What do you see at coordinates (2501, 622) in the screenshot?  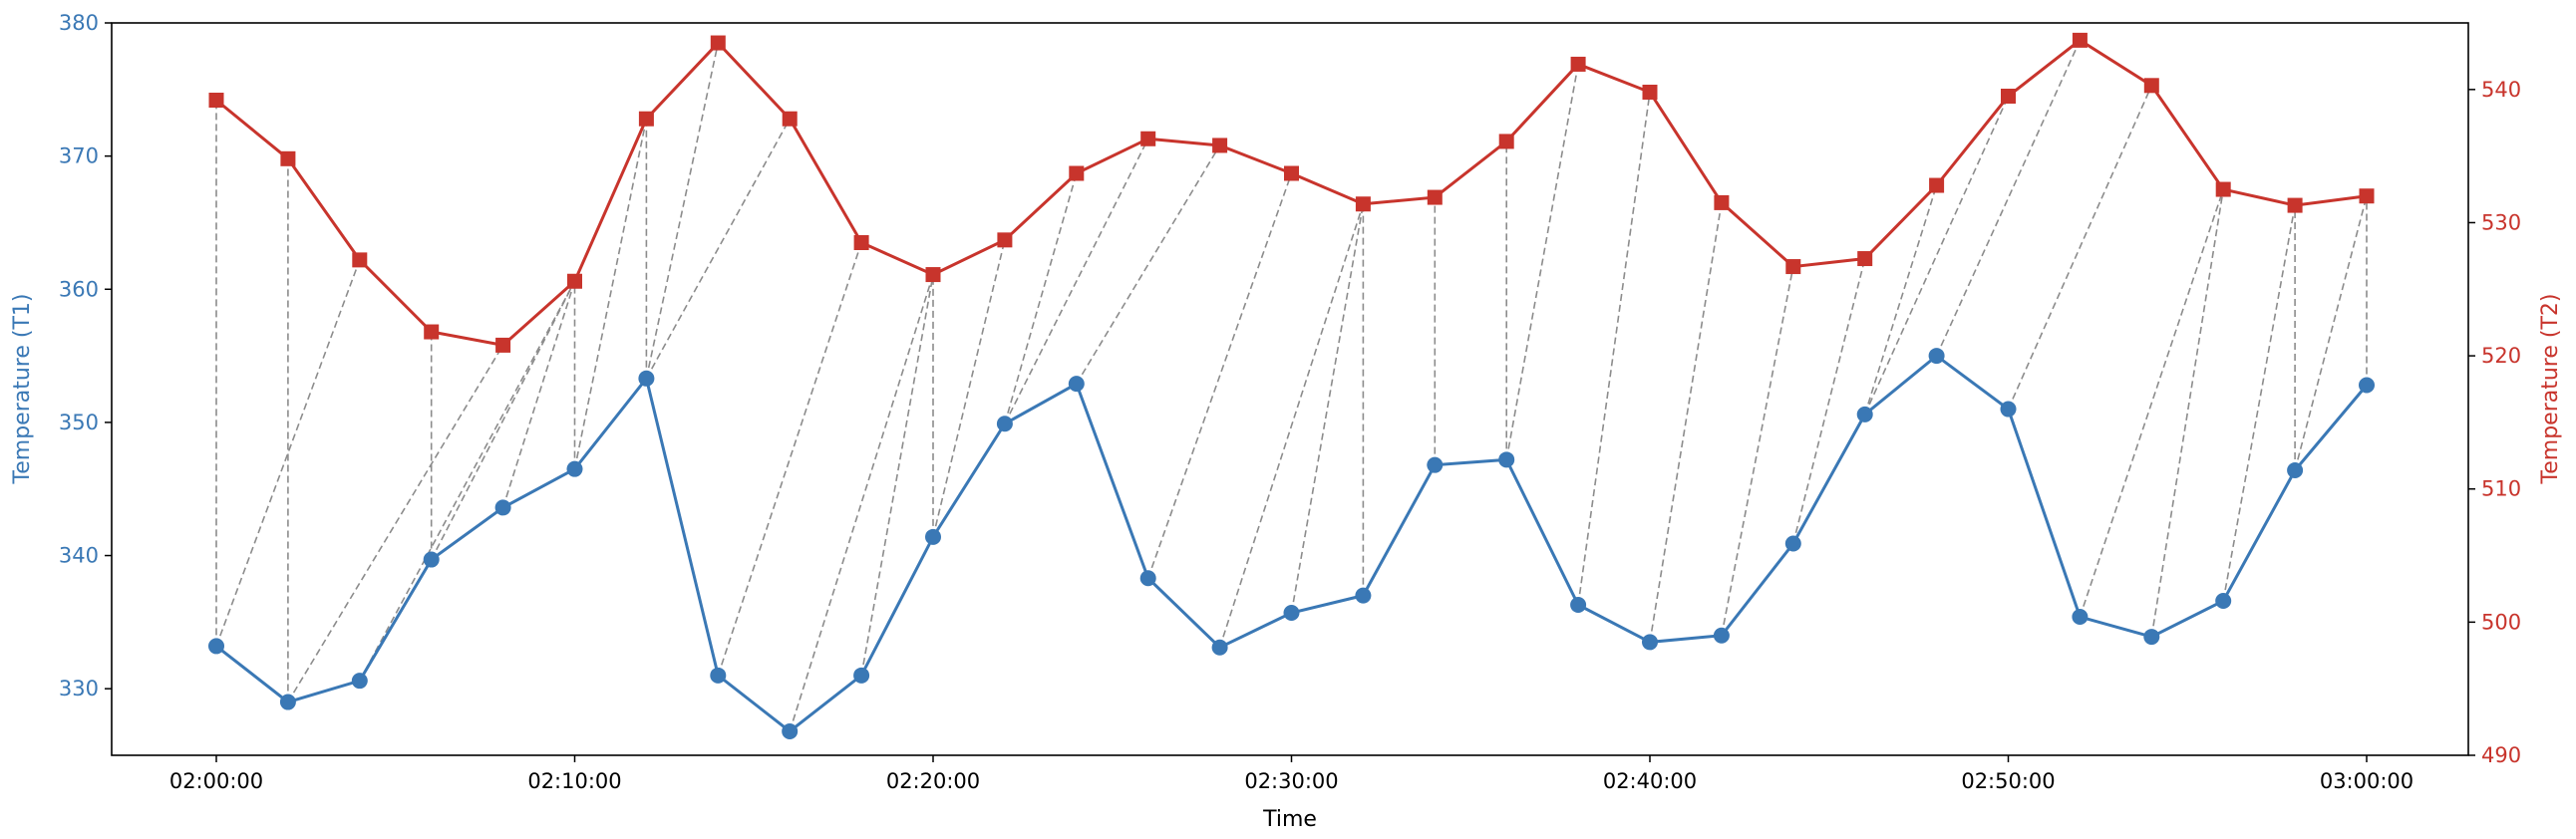 I see `right-y-tick-label: 500` at bounding box center [2501, 622].